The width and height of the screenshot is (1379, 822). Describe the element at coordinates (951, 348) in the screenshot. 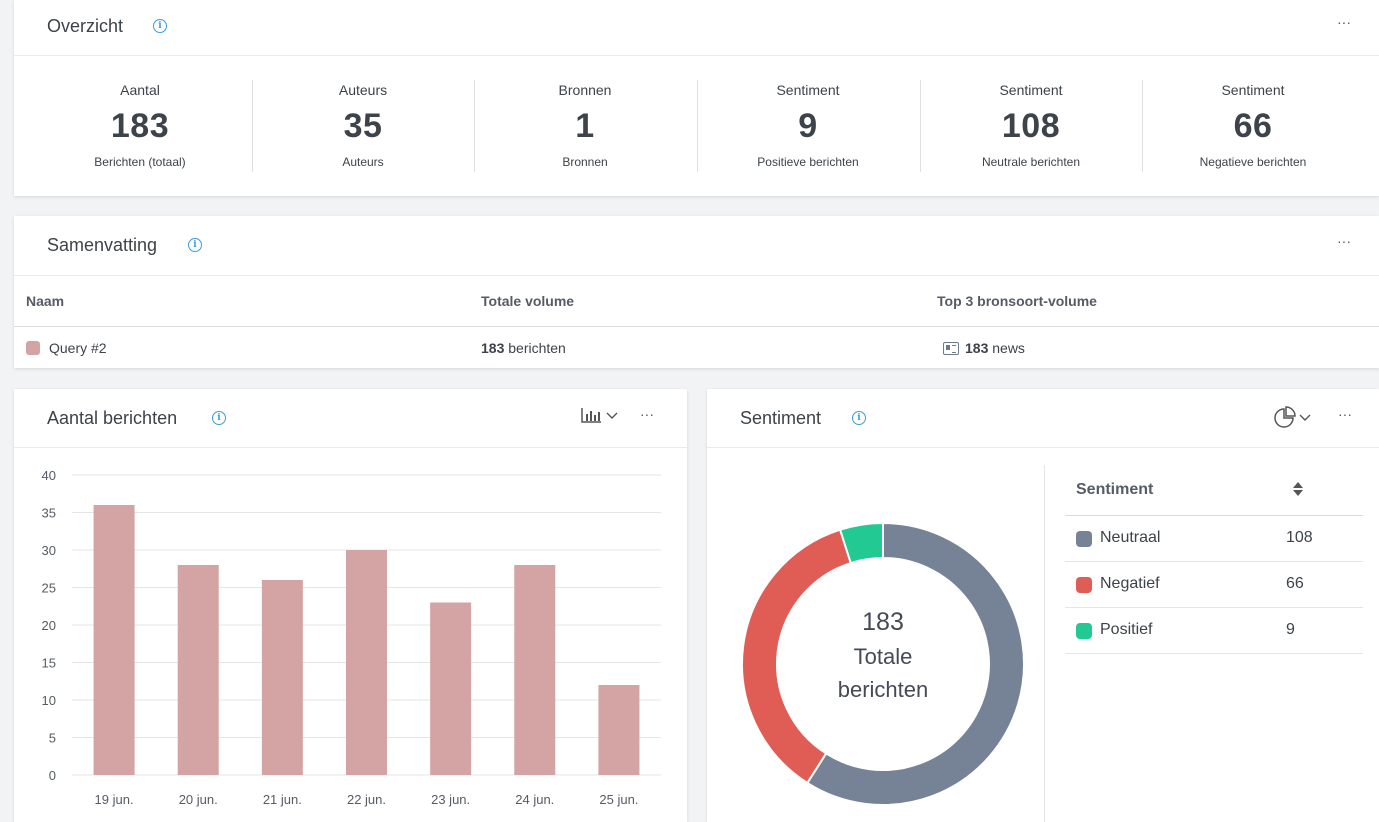

I see `newspaper-icon` at that location.